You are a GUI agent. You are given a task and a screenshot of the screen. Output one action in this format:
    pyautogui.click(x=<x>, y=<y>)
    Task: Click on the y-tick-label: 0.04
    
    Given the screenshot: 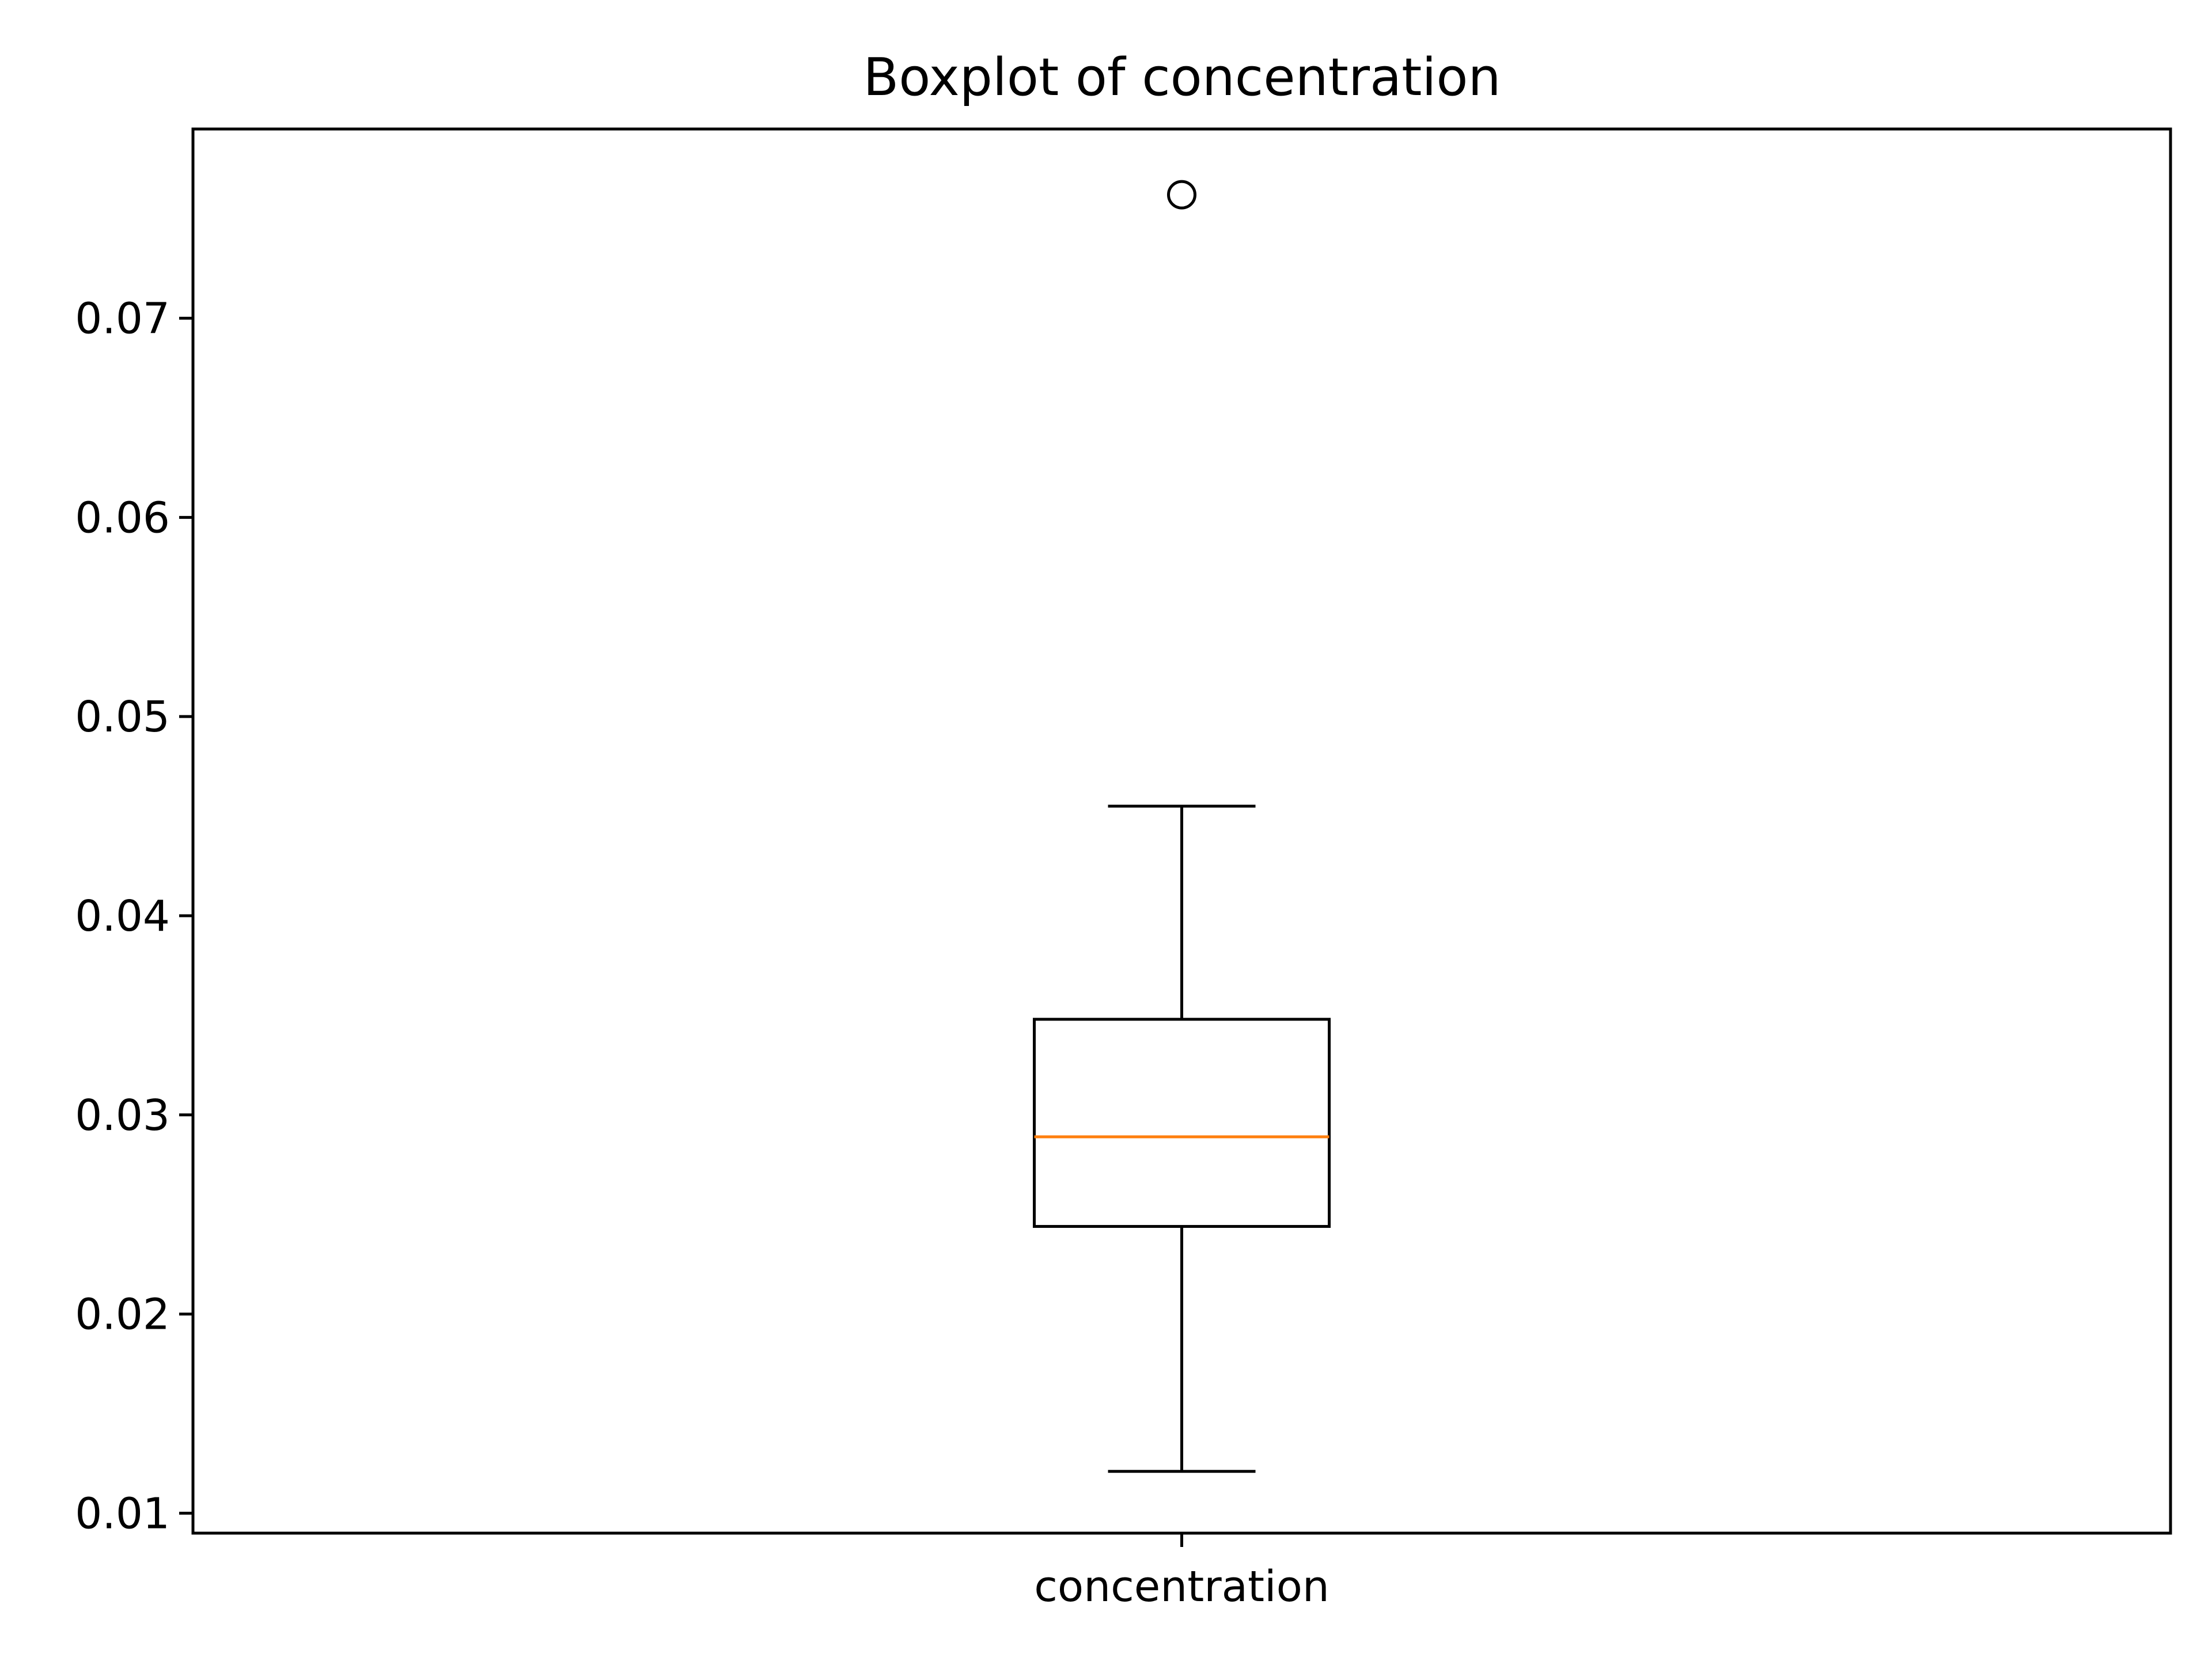 What is the action you would take?
    pyautogui.click(x=122, y=916)
    